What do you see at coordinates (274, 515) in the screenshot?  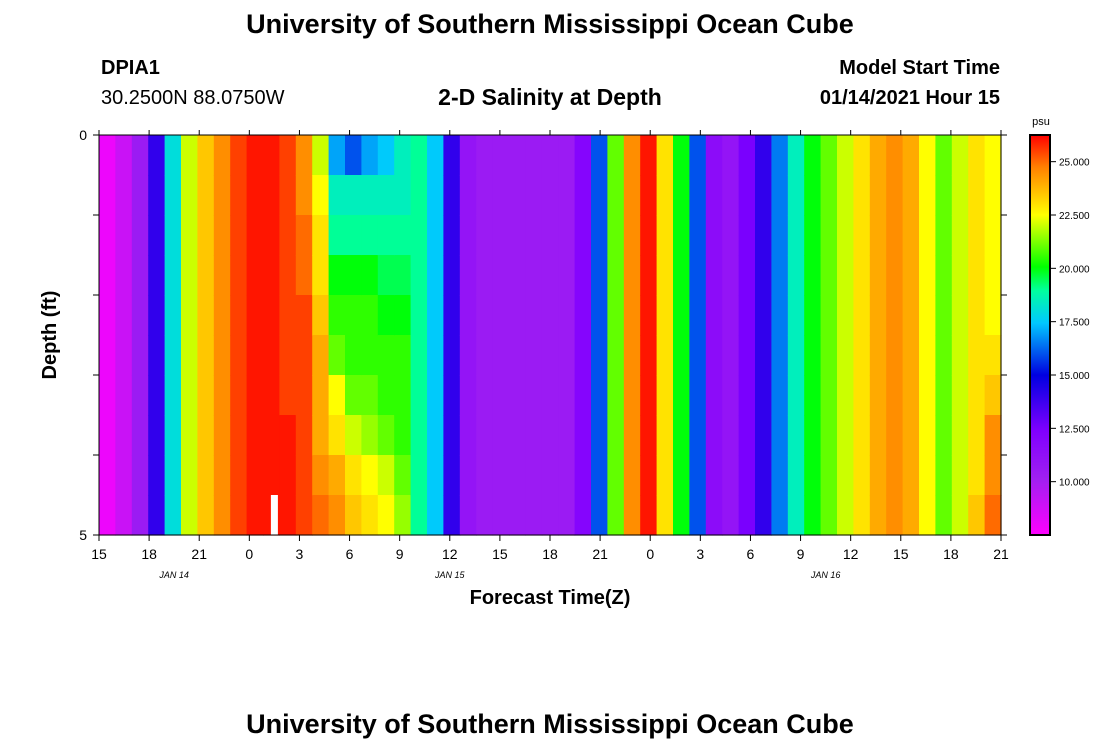 I see `missing-data-marker` at bounding box center [274, 515].